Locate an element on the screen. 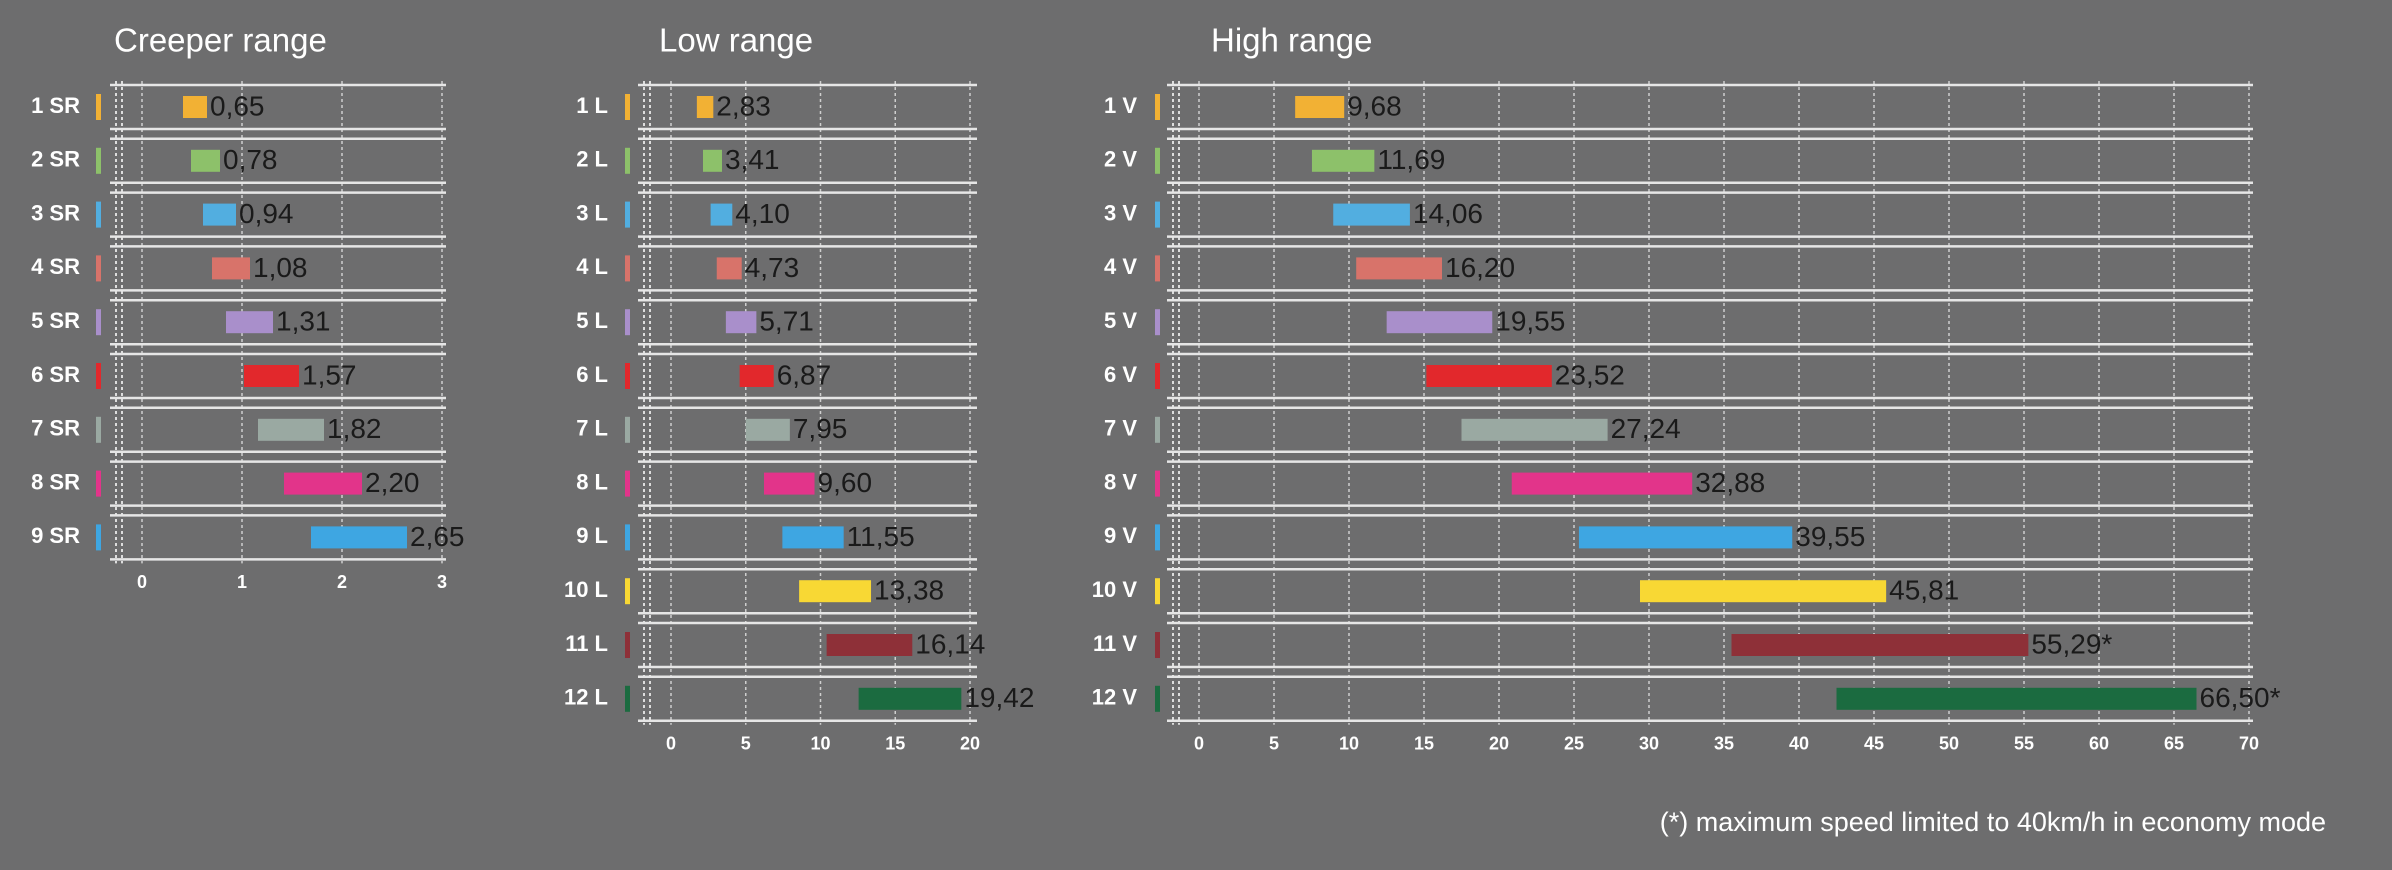  value-label: 1,08 is located at coordinates (280, 267).